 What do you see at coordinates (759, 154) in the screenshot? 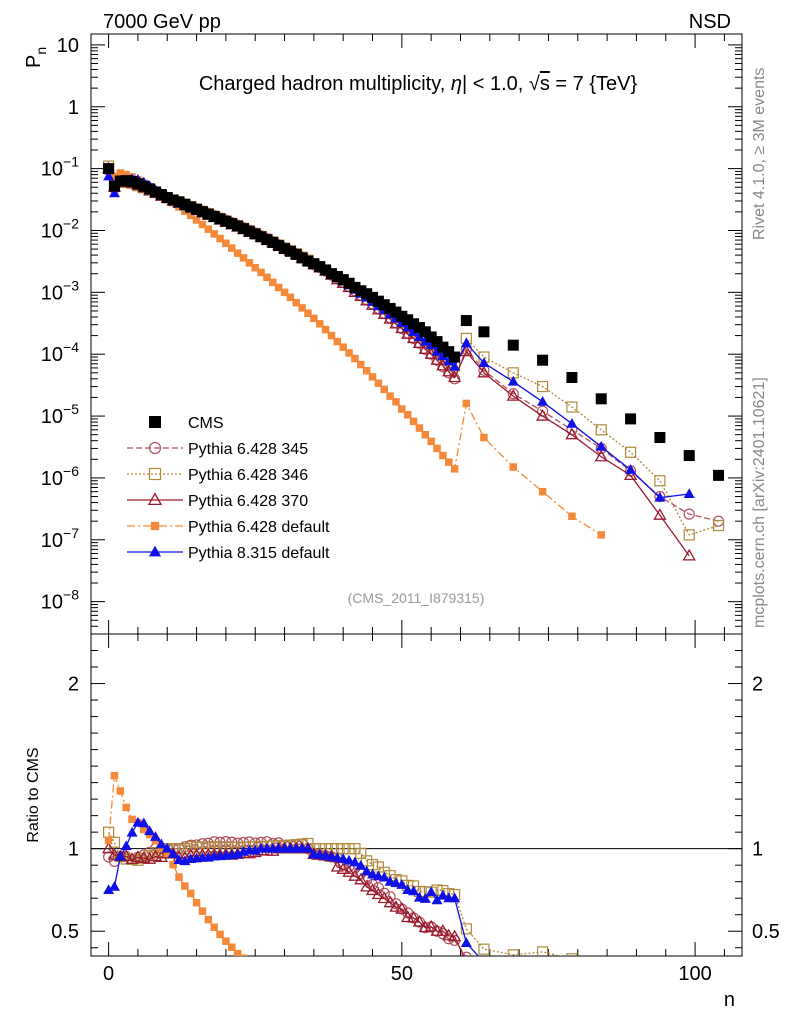
I see `rivet-version-label: Rivet 4.1.0, ≥ 3M events` at bounding box center [759, 154].